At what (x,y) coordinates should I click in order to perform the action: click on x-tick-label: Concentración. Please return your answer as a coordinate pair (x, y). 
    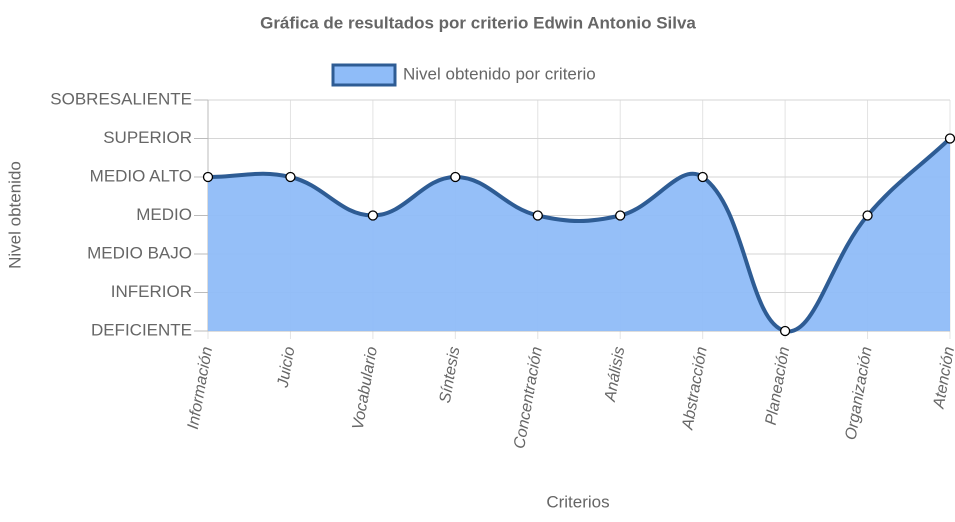
    Looking at the image, I should click on (528, 397).